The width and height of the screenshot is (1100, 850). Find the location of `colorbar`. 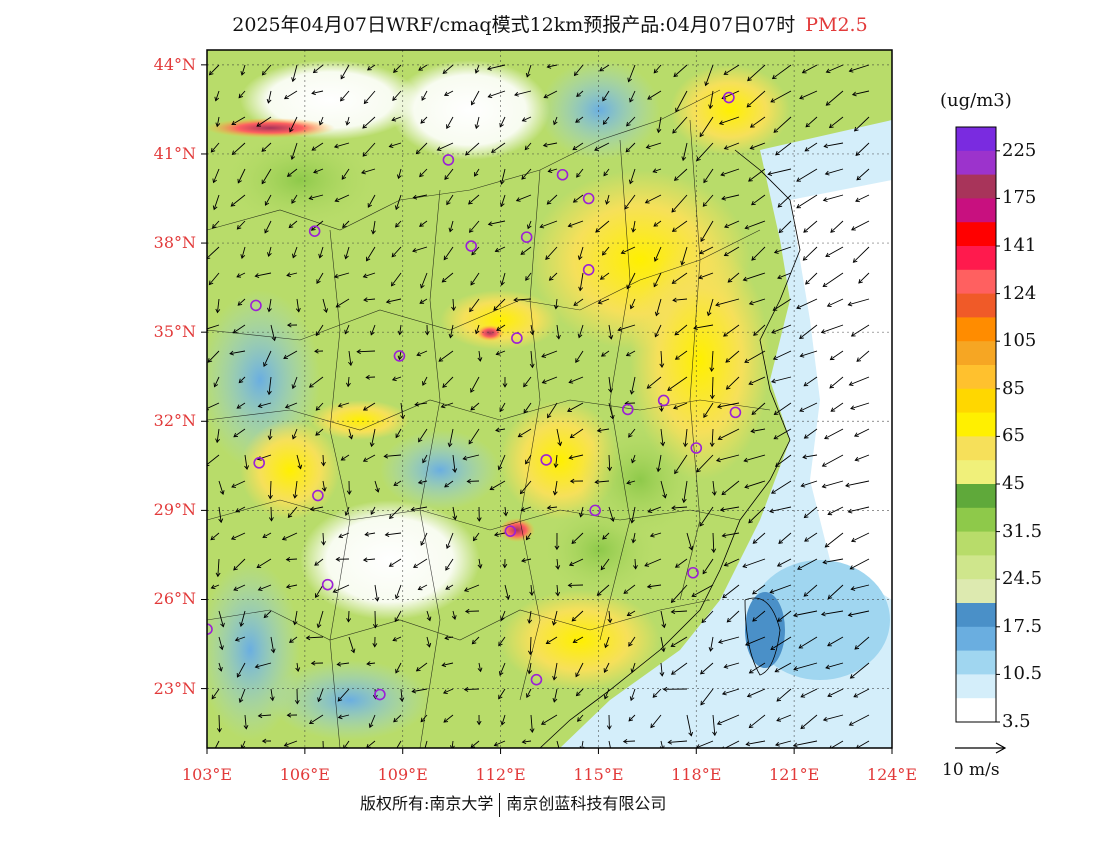

colorbar is located at coordinates (977, 424).